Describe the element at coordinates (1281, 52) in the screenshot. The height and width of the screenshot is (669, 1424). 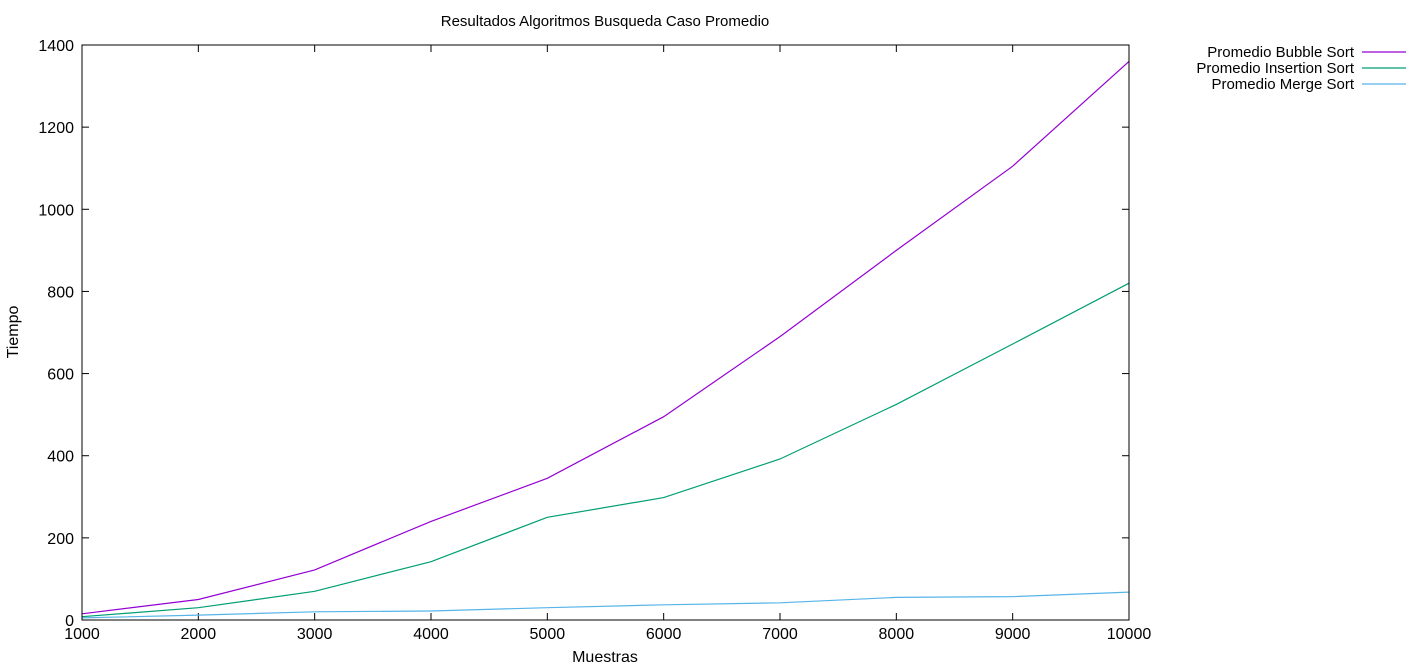
I see `legend-label: Promedio Bubble Sort` at that location.